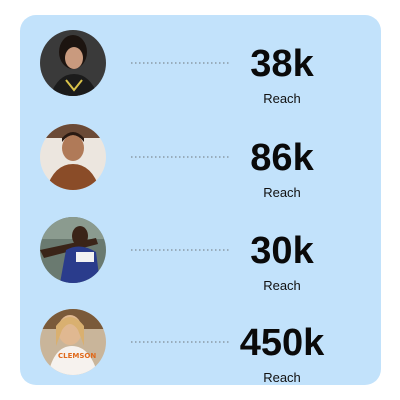 This screenshot has height=400, width=400. I want to click on reach-value: 450k, so click(282, 343).